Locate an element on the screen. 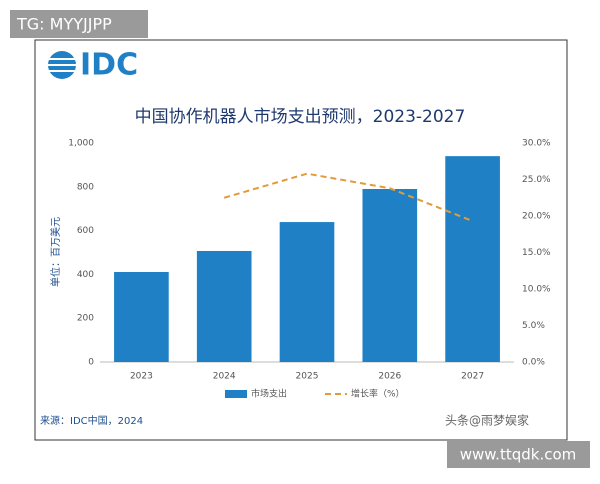  y2-tick-label: 0.0% is located at coordinates (533, 363).